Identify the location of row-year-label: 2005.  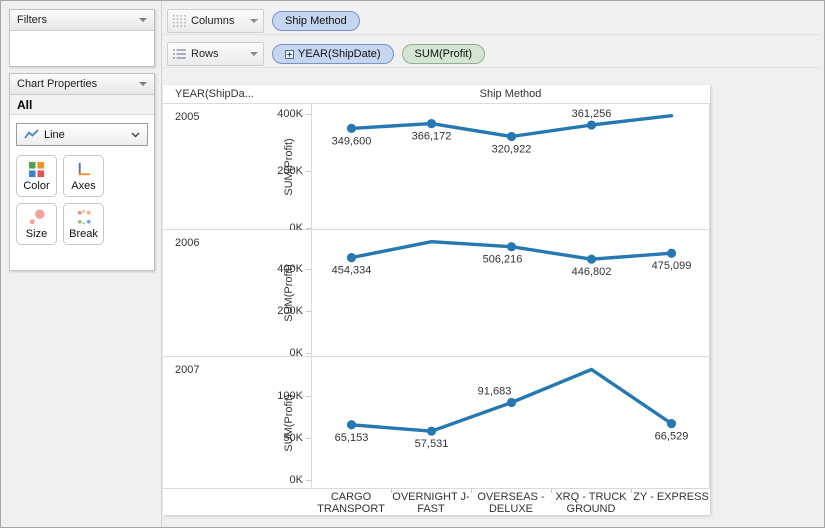
(187, 117).